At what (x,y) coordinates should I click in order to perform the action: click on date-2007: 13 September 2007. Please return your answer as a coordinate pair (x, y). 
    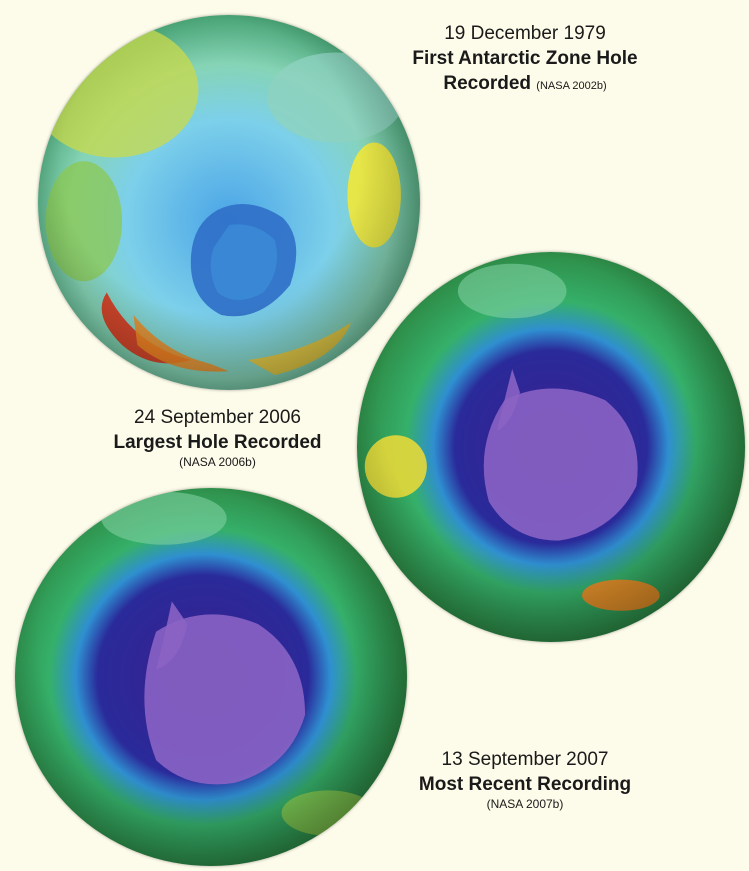
    Looking at the image, I should click on (525, 759).